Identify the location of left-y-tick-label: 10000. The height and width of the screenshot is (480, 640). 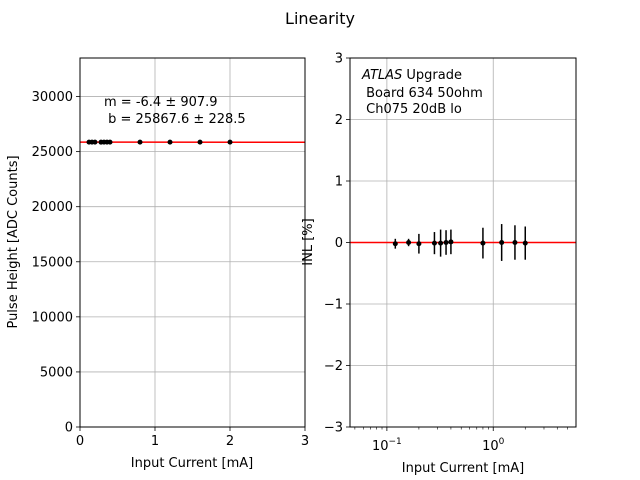
(52, 317).